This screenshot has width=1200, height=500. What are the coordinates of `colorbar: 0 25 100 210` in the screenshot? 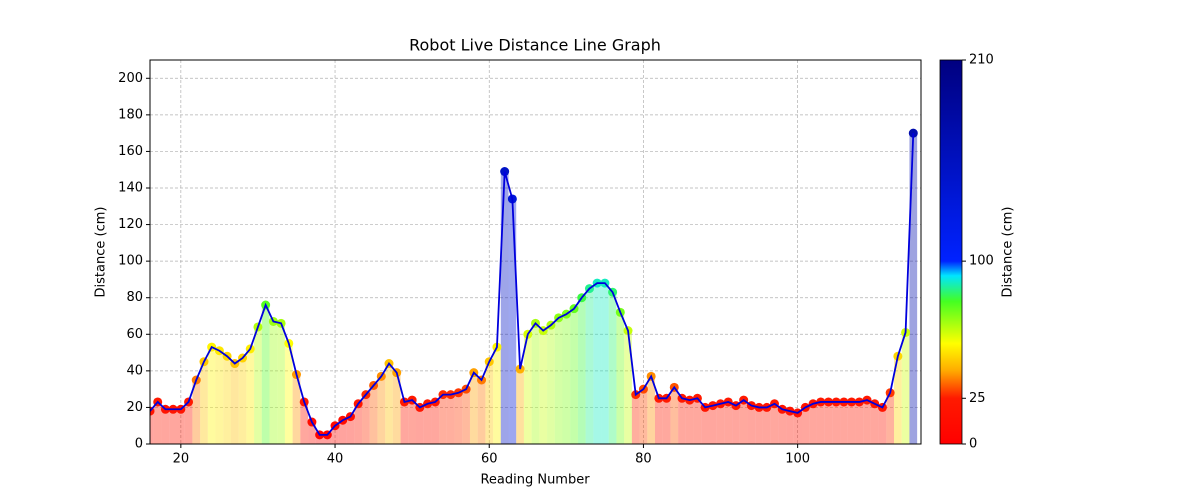 It's located at (966, 252).